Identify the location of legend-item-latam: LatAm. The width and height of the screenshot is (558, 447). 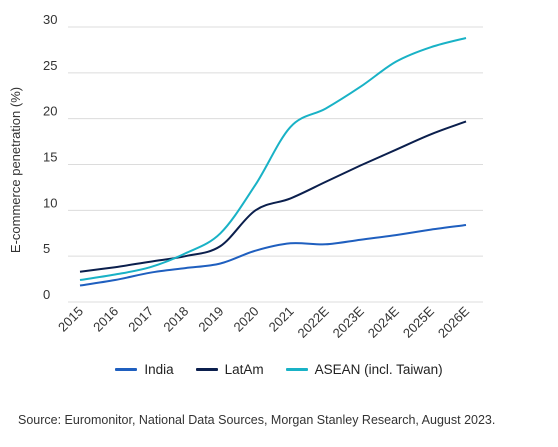
(229, 369).